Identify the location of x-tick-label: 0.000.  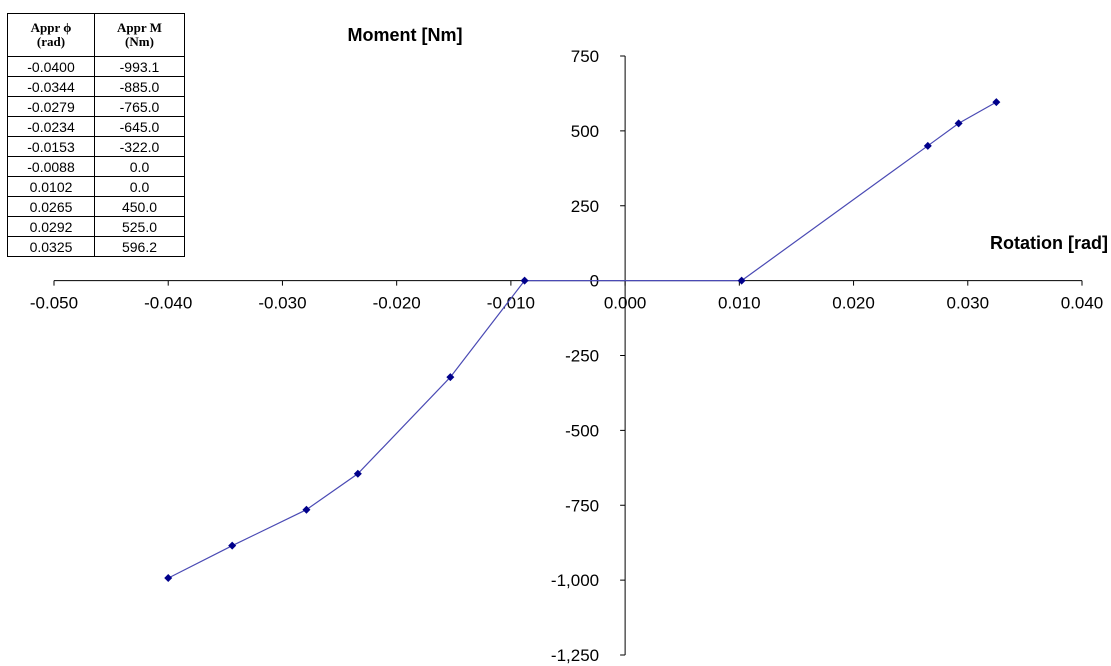
(625, 303).